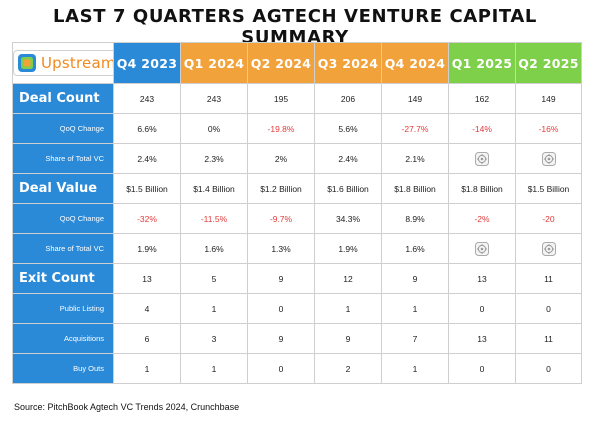  Describe the element at coordinates (63, 308) in the screenshot. I see `row-label: Public Listing` at that location.